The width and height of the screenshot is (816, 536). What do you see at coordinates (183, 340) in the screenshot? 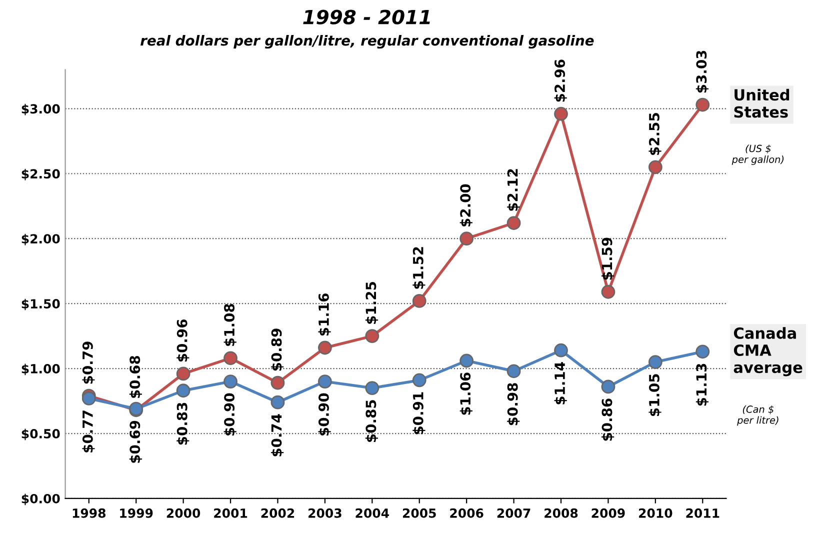
I see `data-label: $0.96` at bounding box center [183, 340].